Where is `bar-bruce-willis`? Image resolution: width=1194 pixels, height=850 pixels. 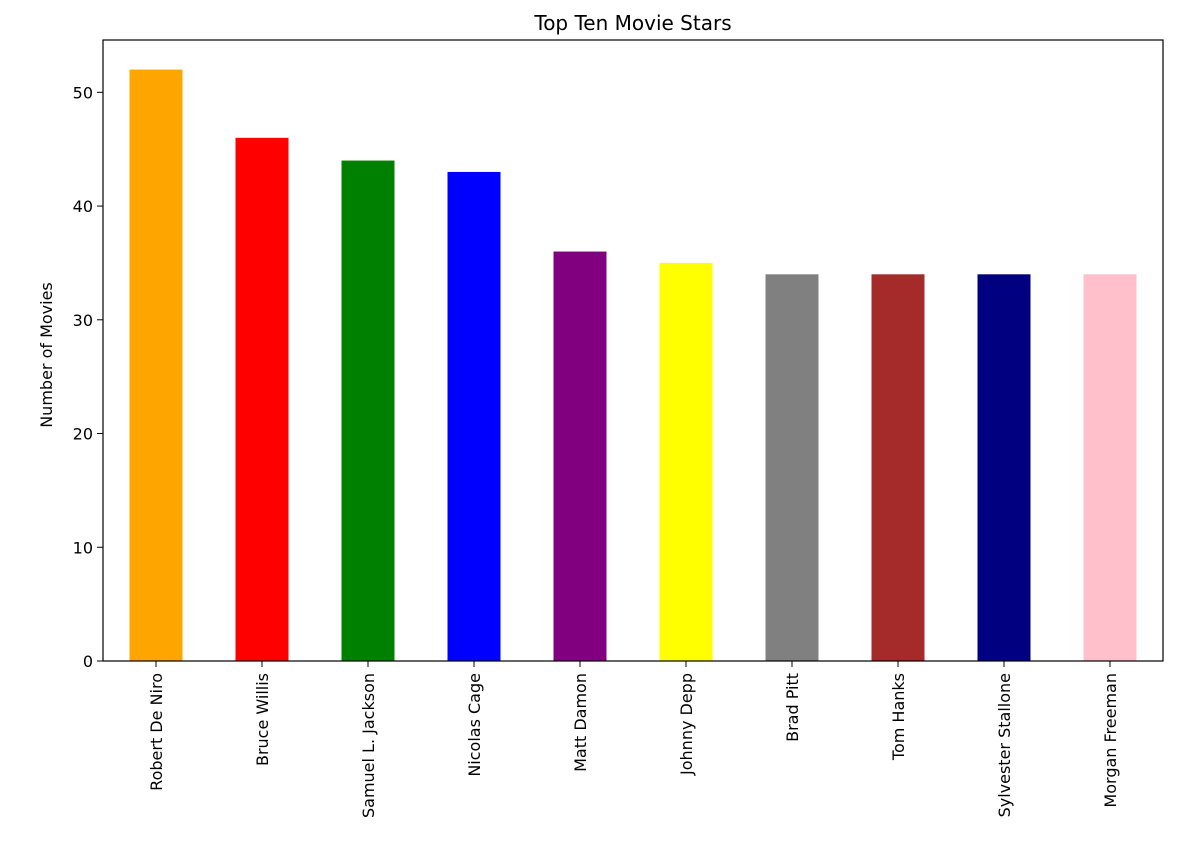 bar-bruce-willis is located at coordinates (262, 399).